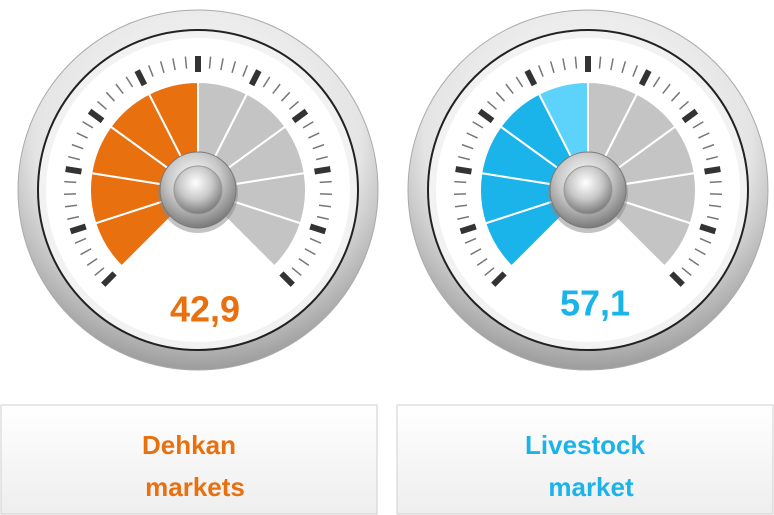 The height and width of the screenshot is (515, 774). I want to click on gauge-value: 57,1, so click(595, 303).